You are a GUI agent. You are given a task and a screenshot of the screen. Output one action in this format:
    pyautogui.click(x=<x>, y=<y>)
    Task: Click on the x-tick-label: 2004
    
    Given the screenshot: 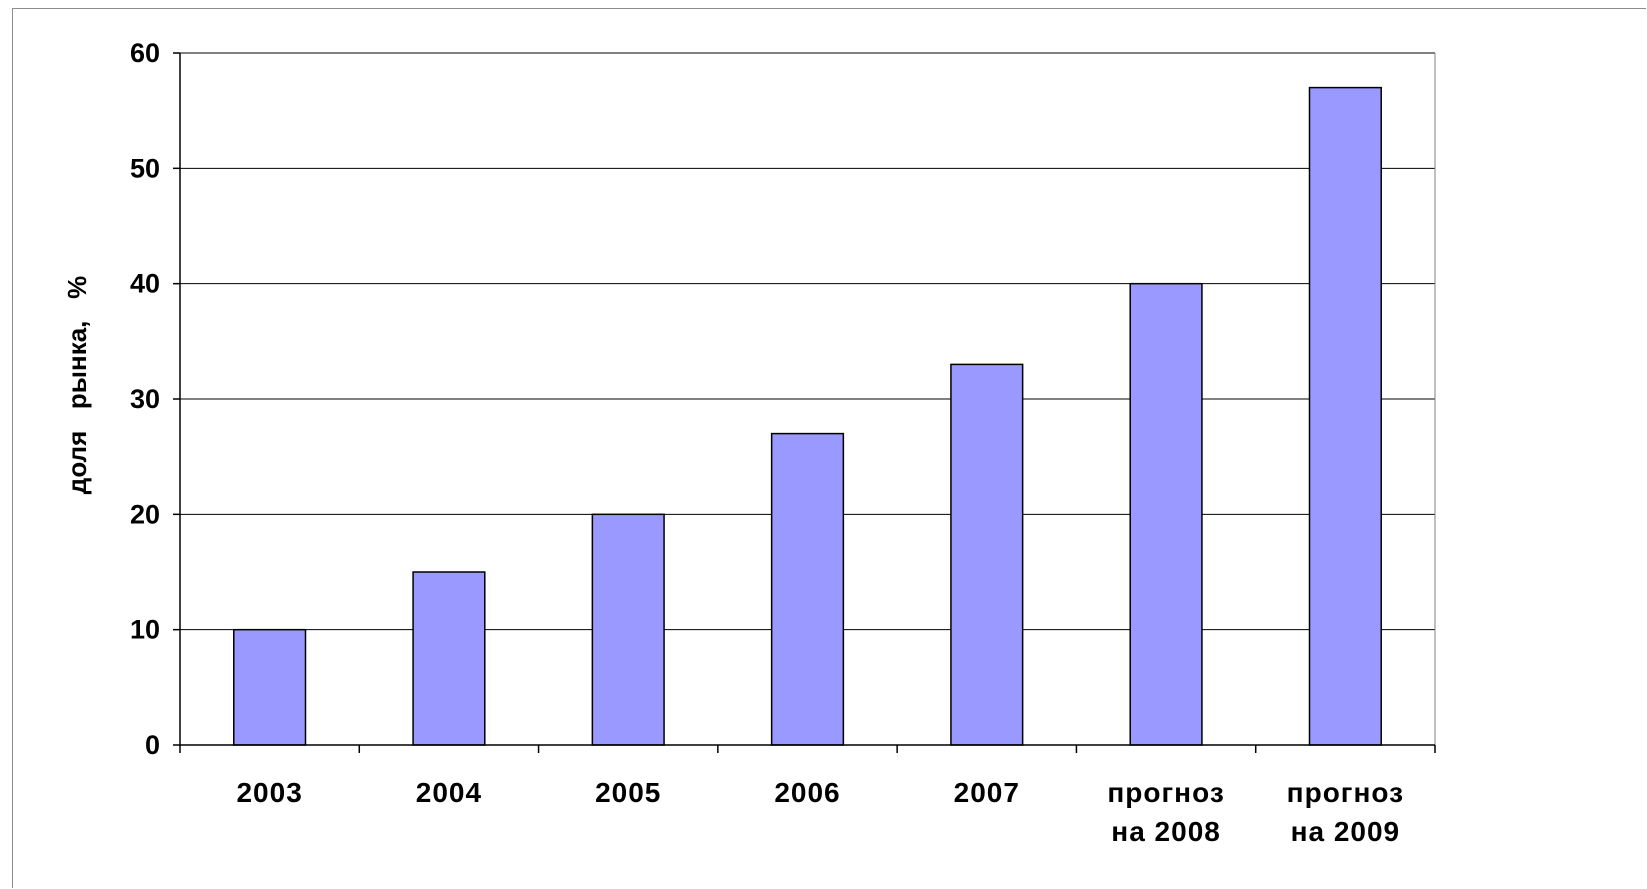 What is the action you would take?
    pyautogui.click(x=449, y=792)
    